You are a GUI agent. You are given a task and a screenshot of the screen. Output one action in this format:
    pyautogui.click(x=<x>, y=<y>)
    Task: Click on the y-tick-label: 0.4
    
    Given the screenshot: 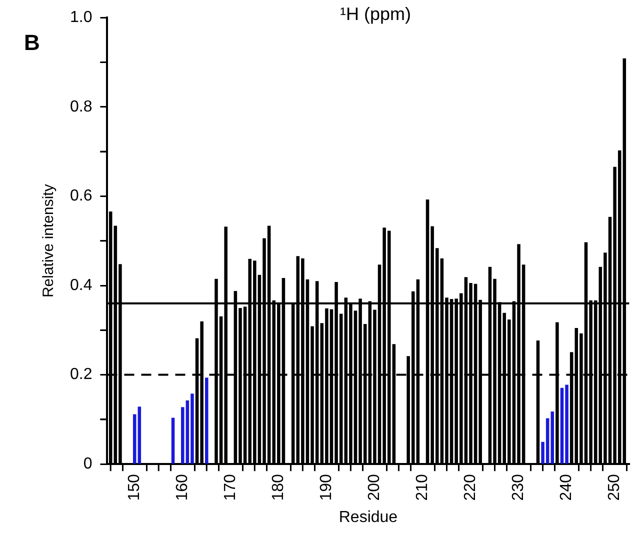 What is the action you would take?
    pyautogui.click(x=81, y=285)
    